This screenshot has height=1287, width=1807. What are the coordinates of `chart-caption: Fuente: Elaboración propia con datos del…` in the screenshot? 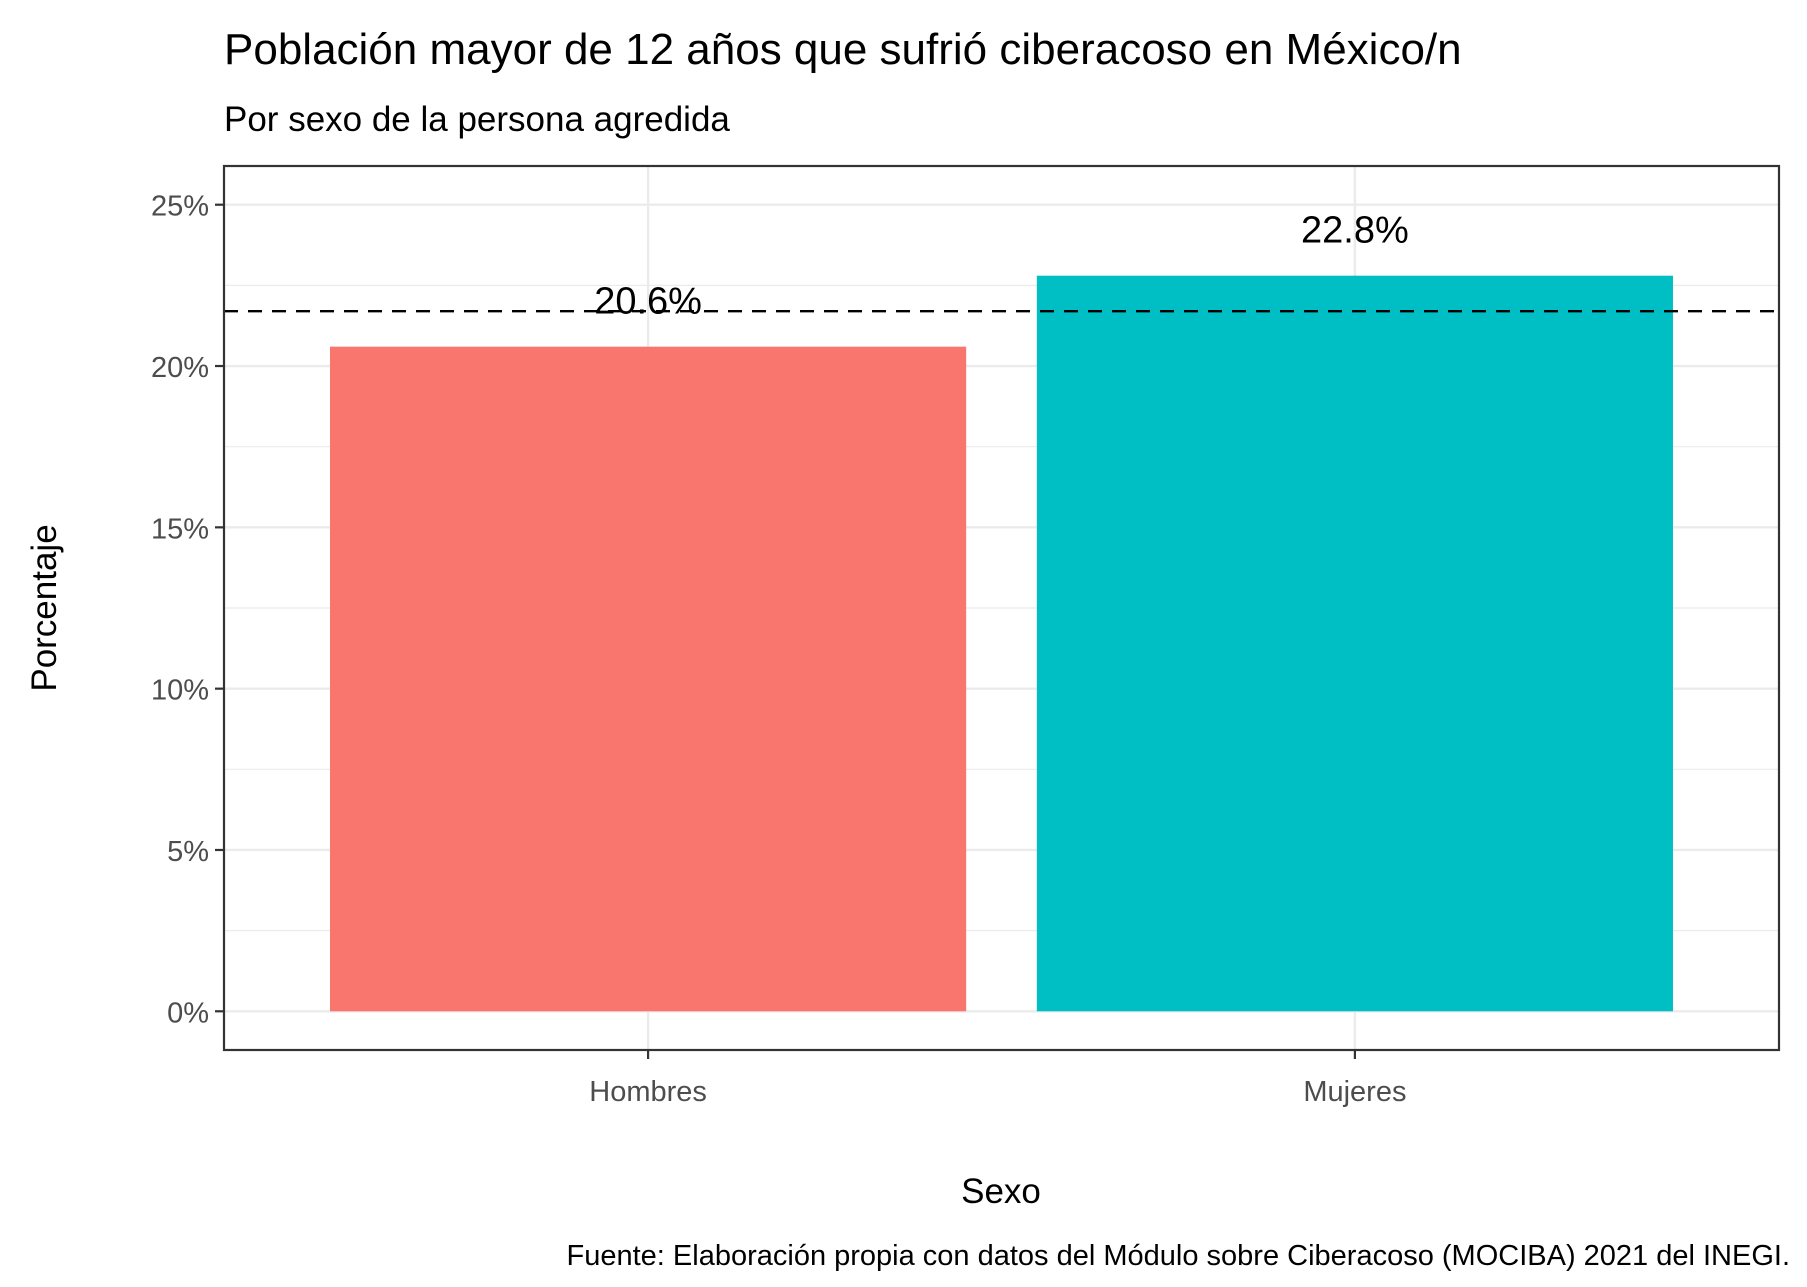 It's located at (1178, 1256).